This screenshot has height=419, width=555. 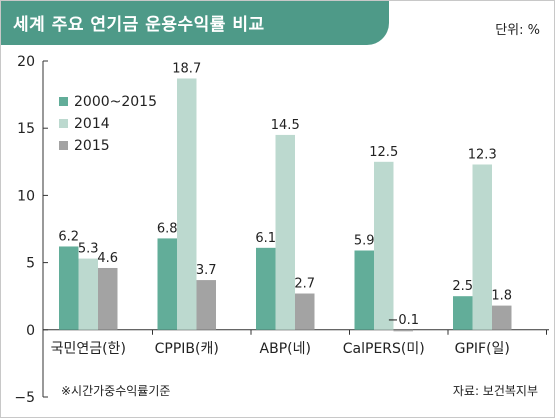 I want to click on source-note: 자료: 보건복지부, so click(x=495, y=391).